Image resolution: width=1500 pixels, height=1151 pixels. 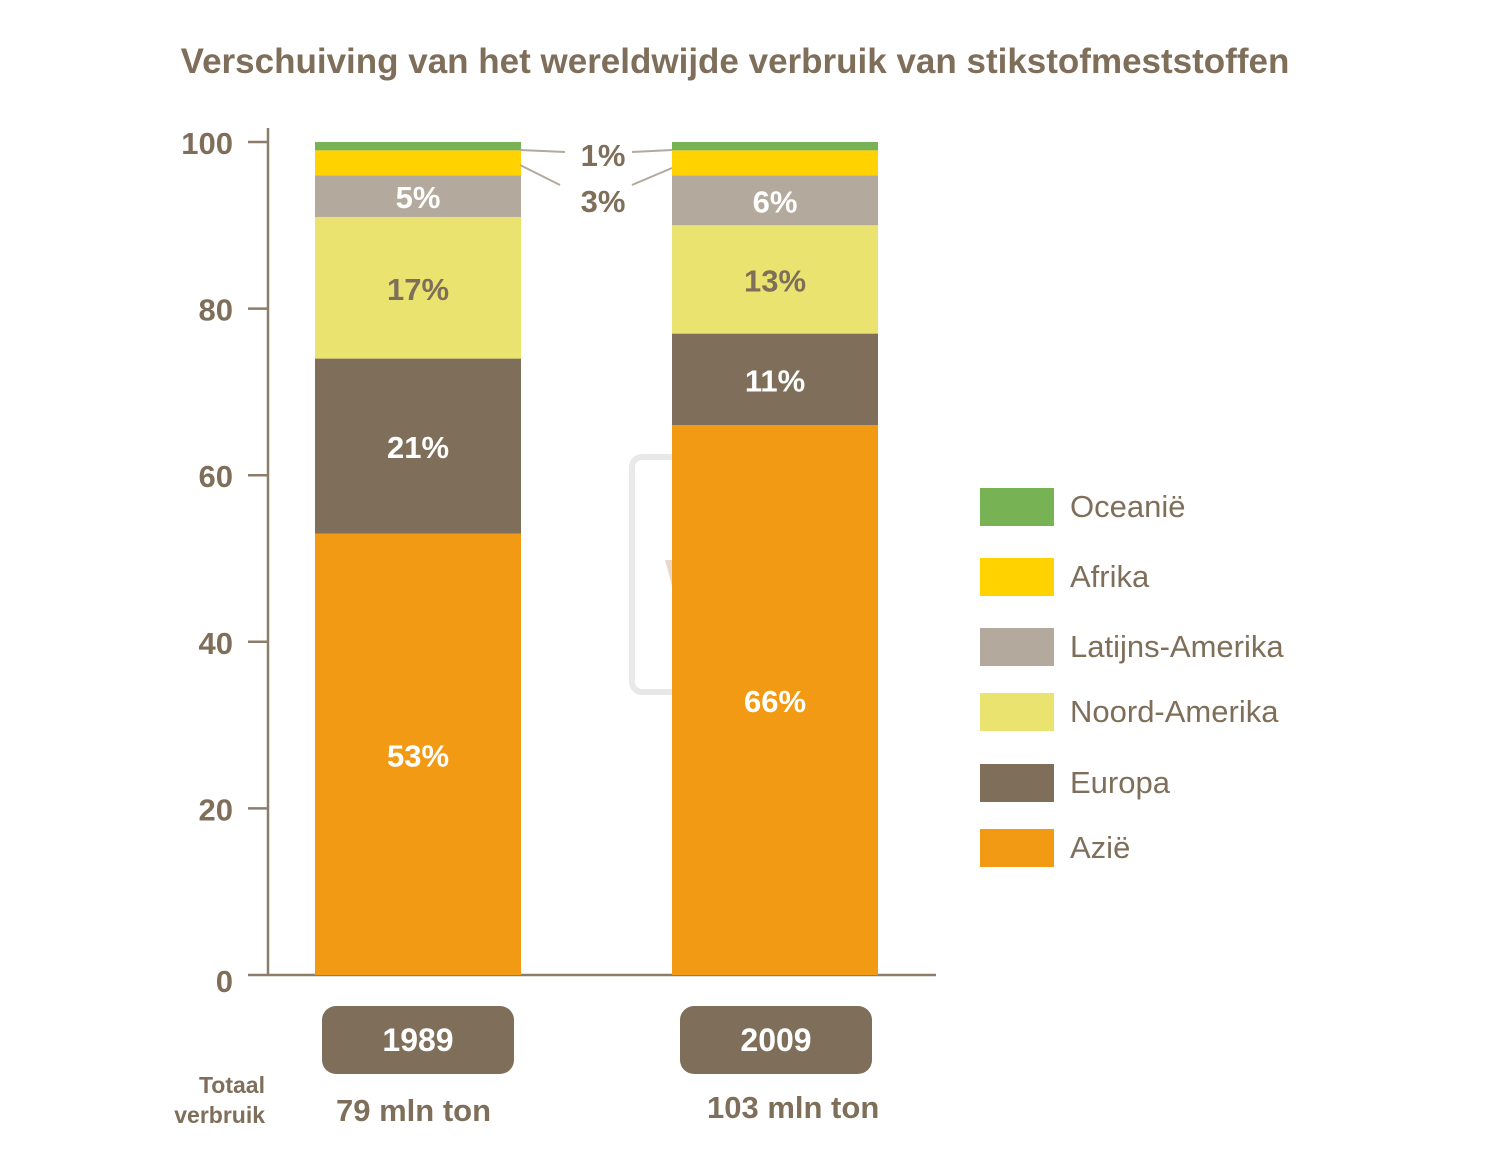 I want to click on data-label: 17%, so click(x=418, y=289).